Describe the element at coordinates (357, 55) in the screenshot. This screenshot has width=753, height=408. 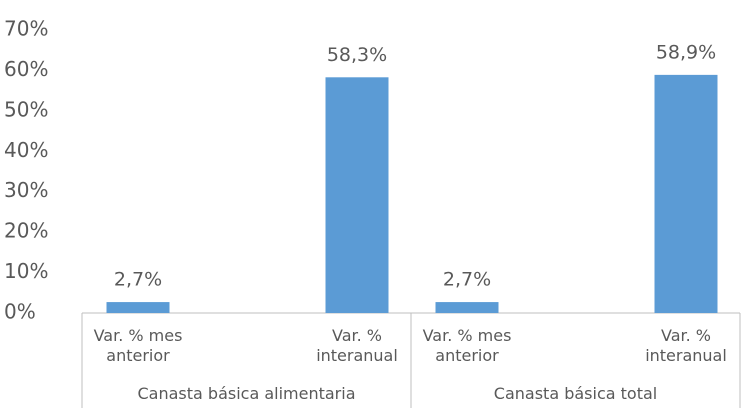
I see `value-label: 58,3%` at that location.